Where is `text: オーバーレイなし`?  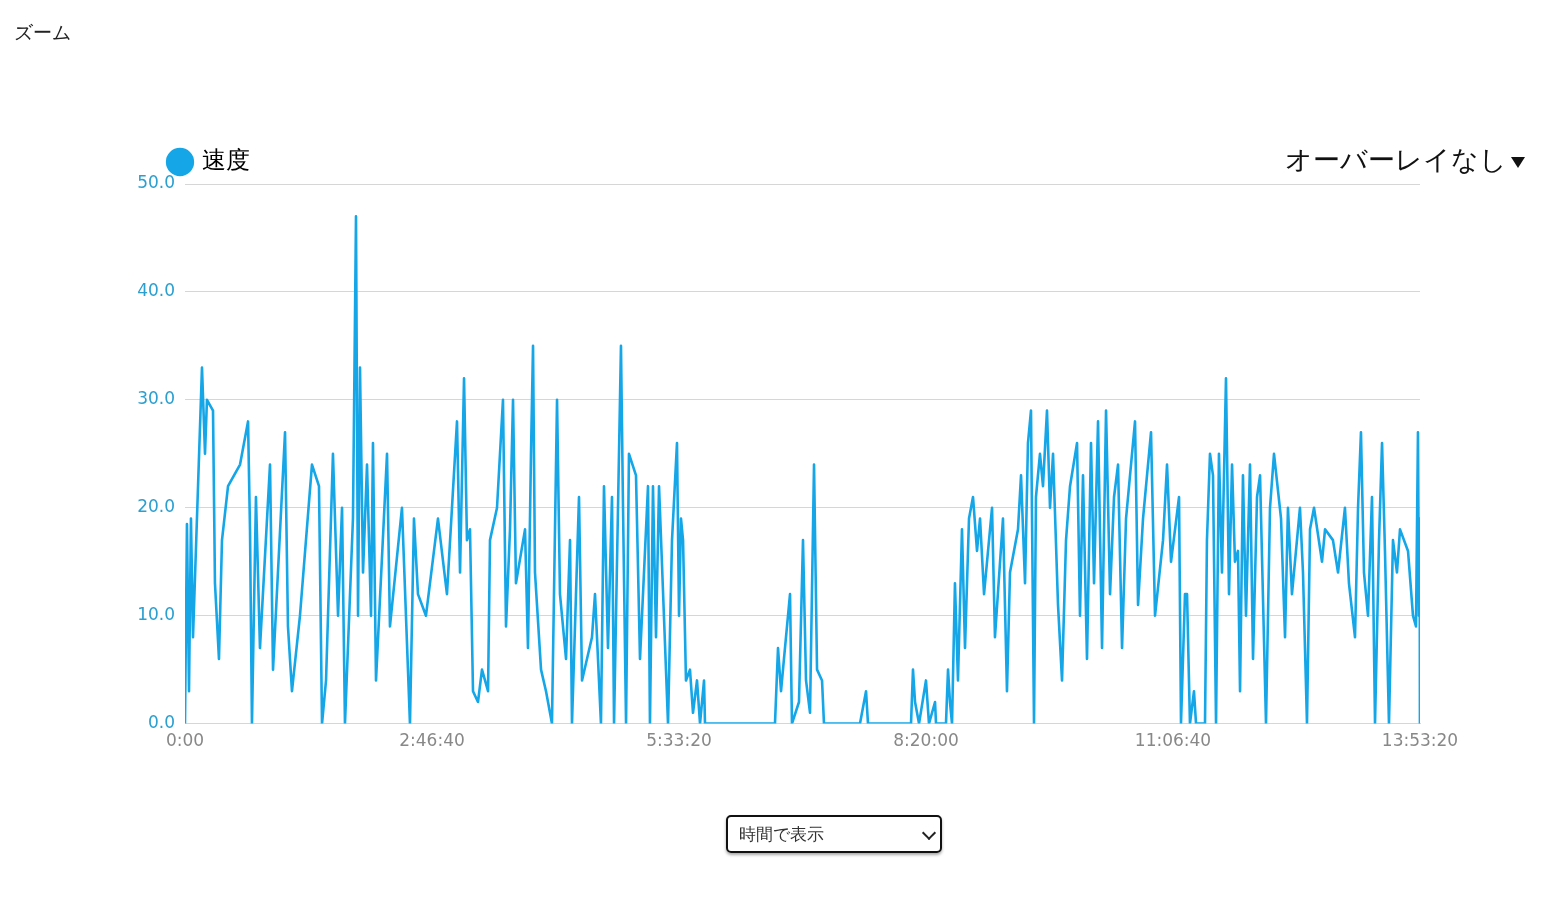 text: オーバーレイなし is located at coordinates (1396, 160).